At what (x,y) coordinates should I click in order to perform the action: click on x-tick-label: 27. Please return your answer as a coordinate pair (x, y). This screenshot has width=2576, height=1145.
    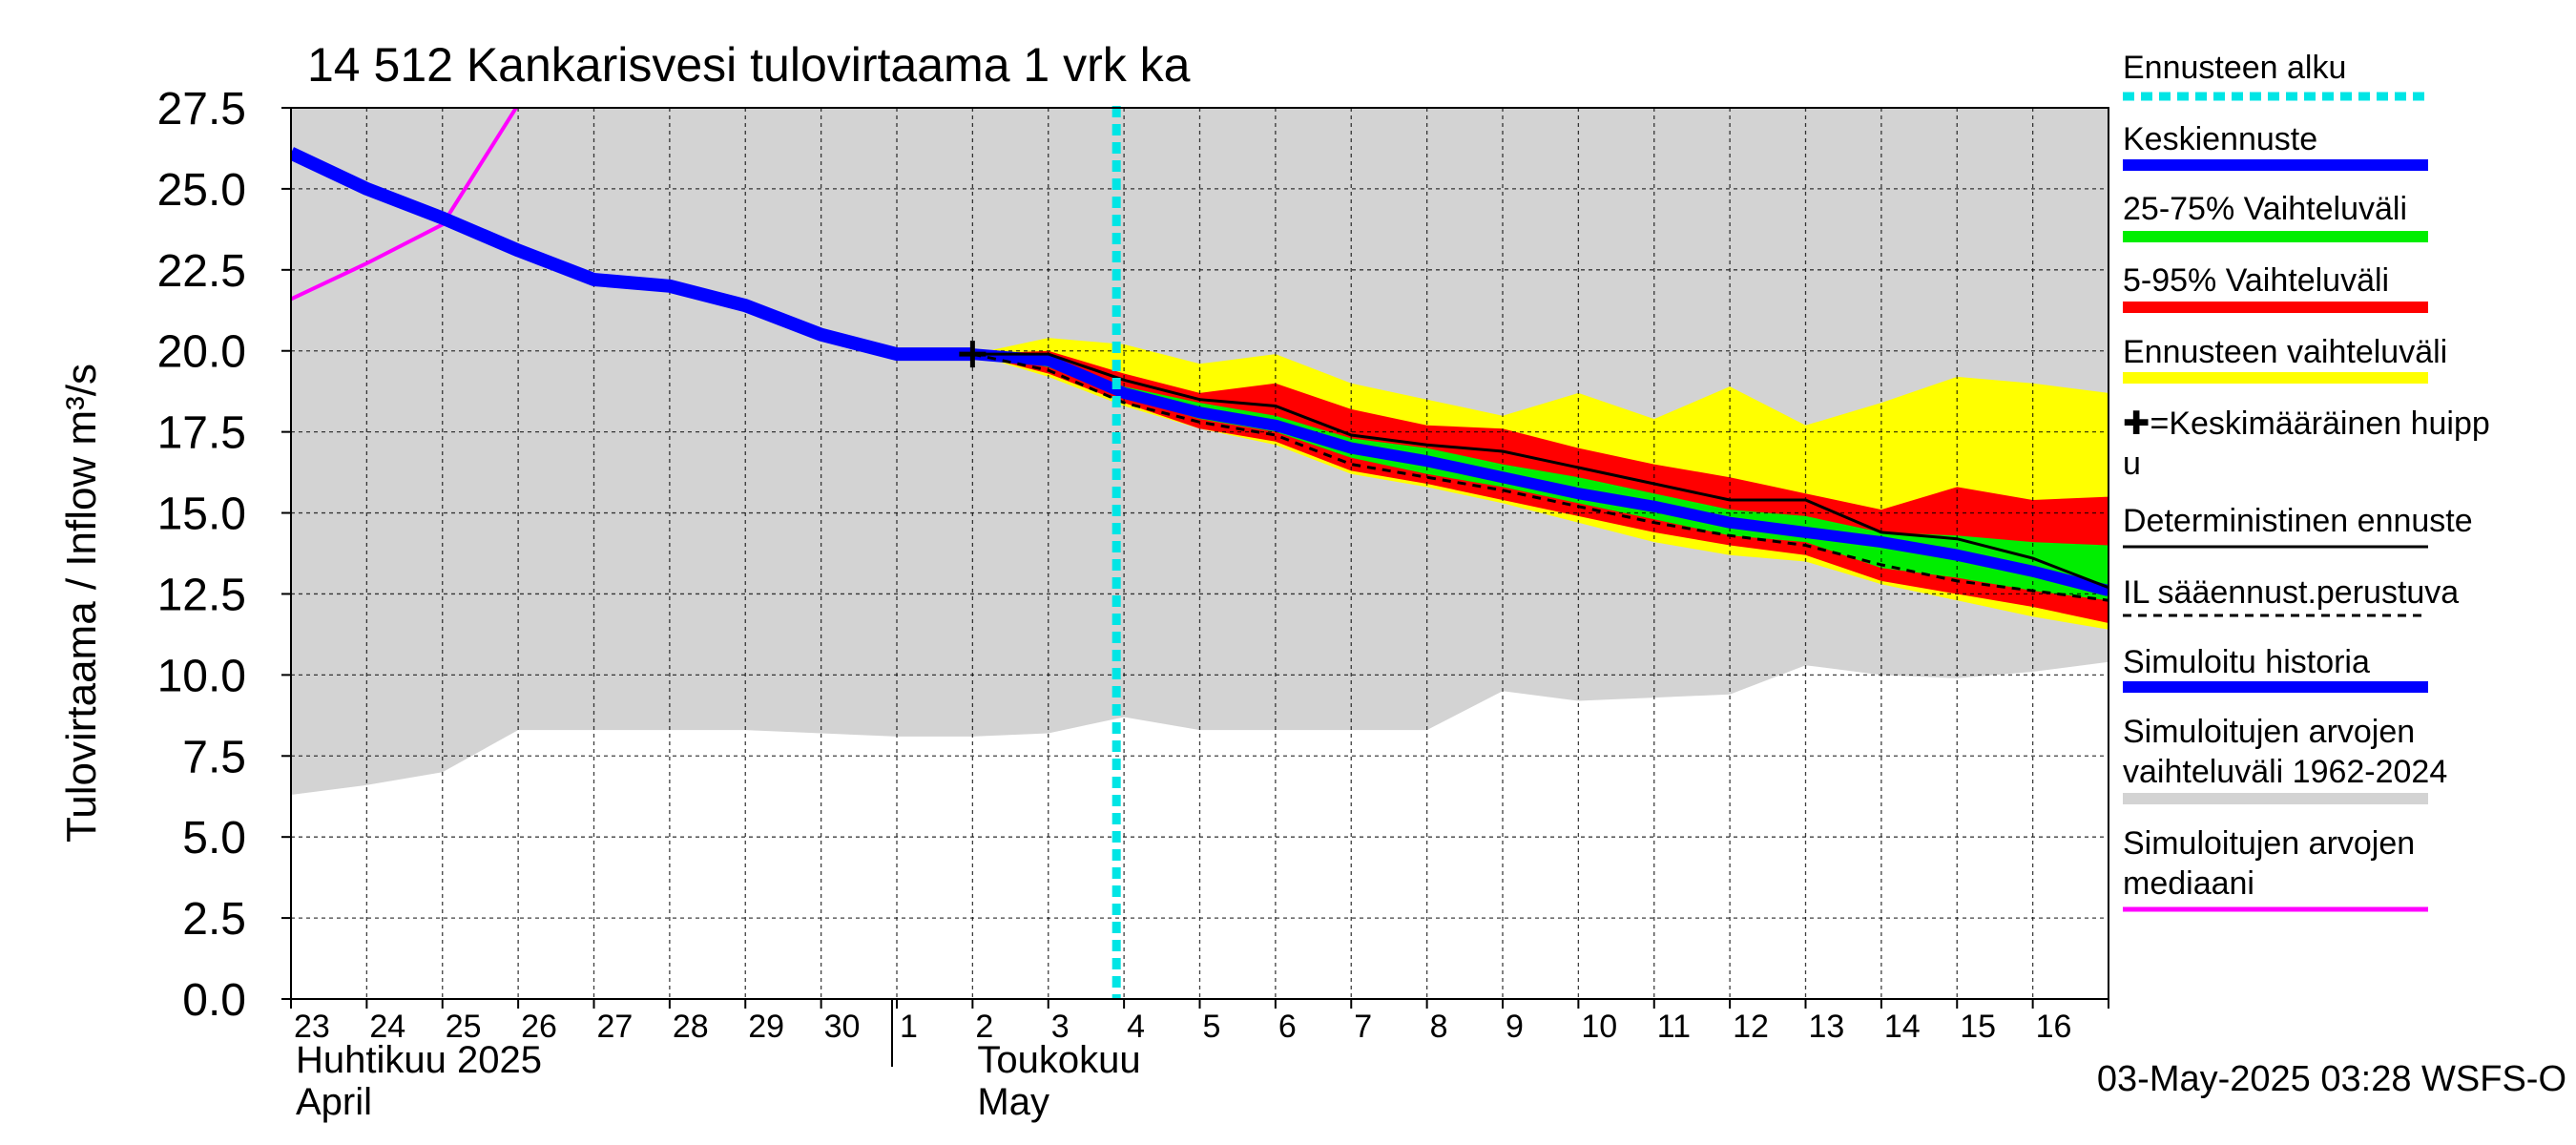
    Looking at the image, I should click on (615, 1027).